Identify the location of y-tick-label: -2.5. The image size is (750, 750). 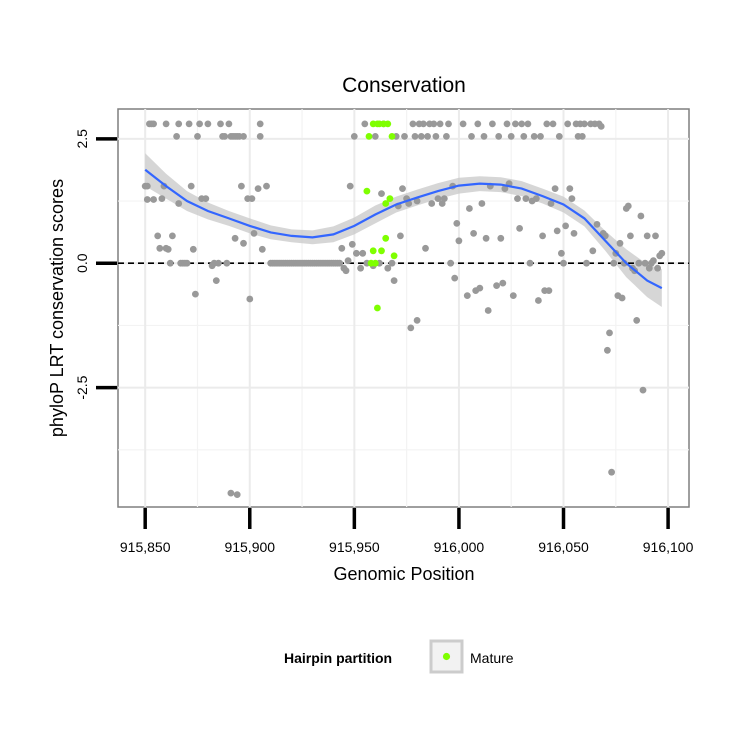
(82, 387).